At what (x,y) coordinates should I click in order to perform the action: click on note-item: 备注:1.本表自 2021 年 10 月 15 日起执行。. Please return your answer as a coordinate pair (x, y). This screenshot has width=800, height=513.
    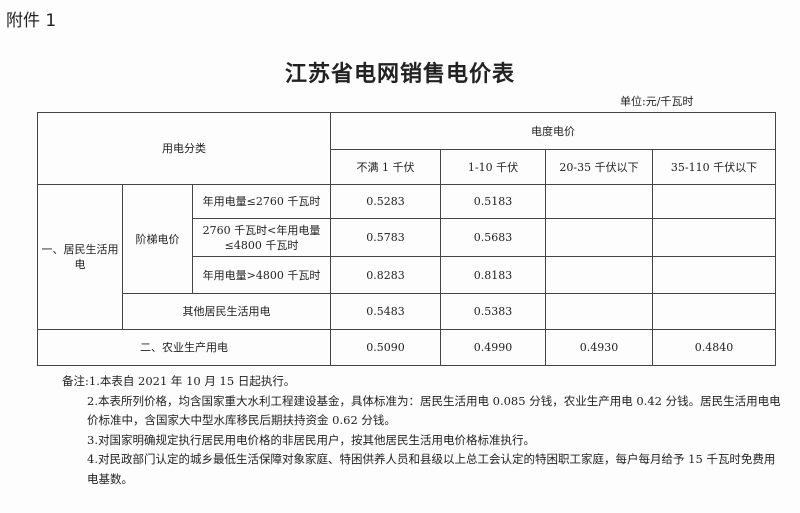
    Looking at the image, I should click on (422, 382).